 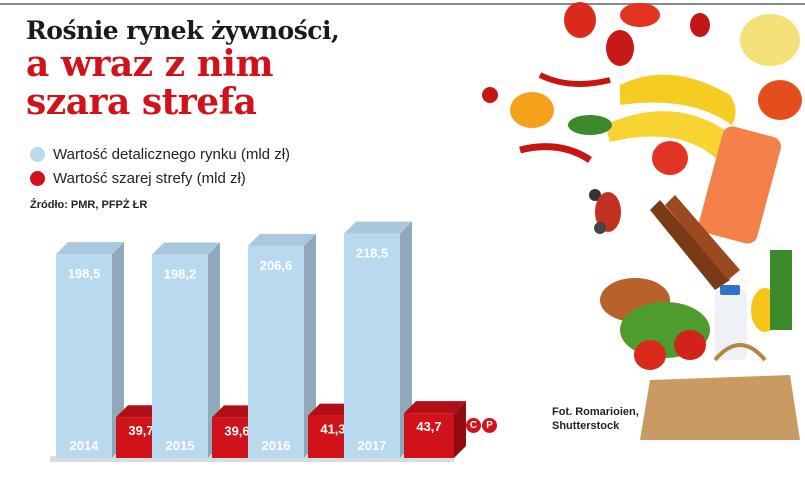 What do you see at coordinates (180, 445) in the screenshot?
I see `x-tick-label: 2015` at bounding box center [180, 445].